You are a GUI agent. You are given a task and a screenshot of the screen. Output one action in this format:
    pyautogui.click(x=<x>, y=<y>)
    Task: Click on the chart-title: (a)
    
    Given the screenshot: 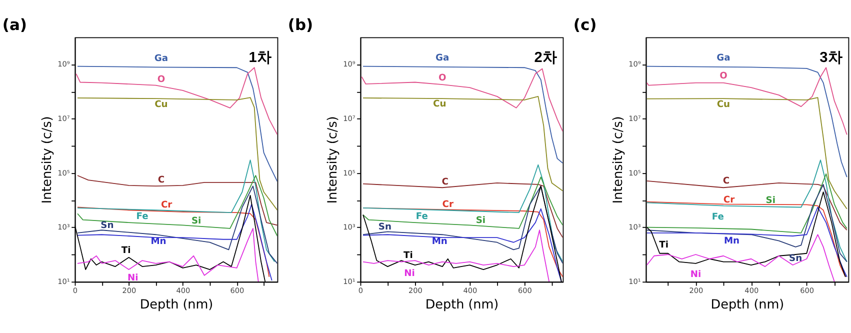 What is the action you would take?
    pyautogui.click(x=15, y=25)
    